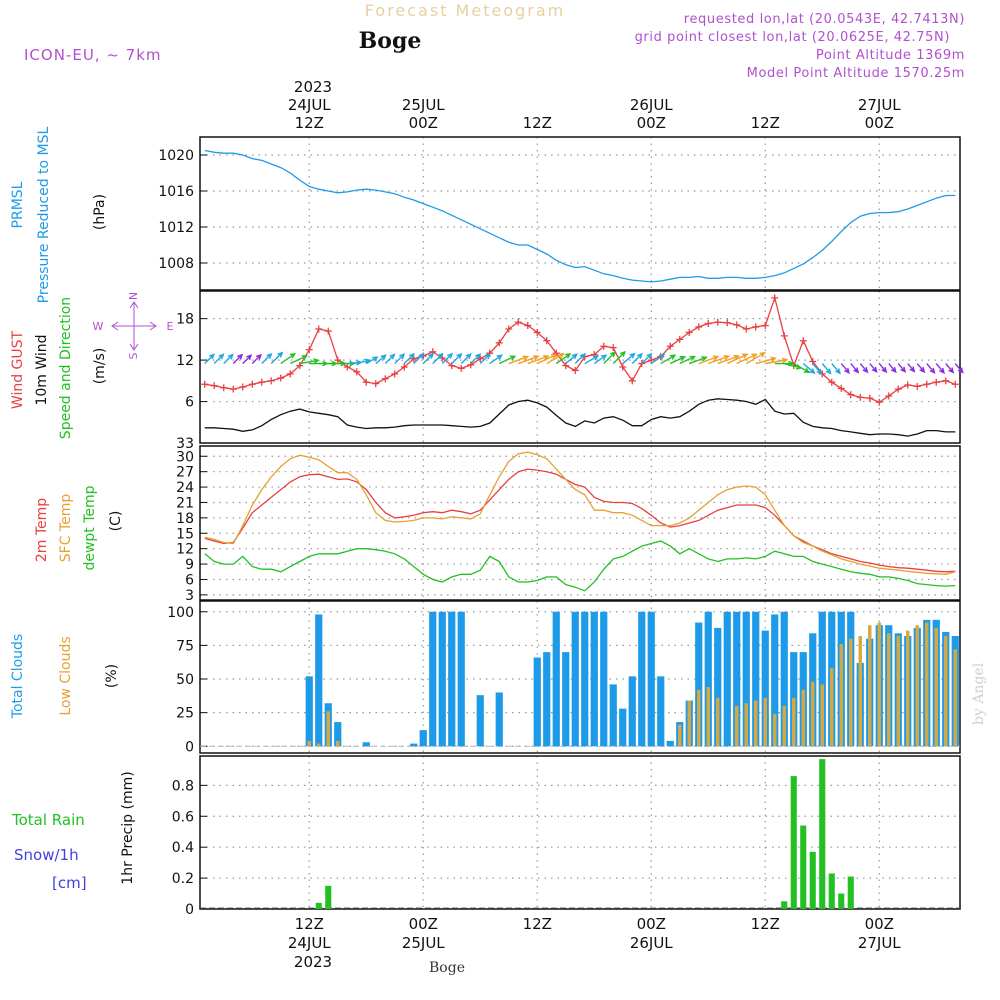  Describe the element at coordinates (580, 349) in the screenshot. I see `wind-series-0-line` at that location.